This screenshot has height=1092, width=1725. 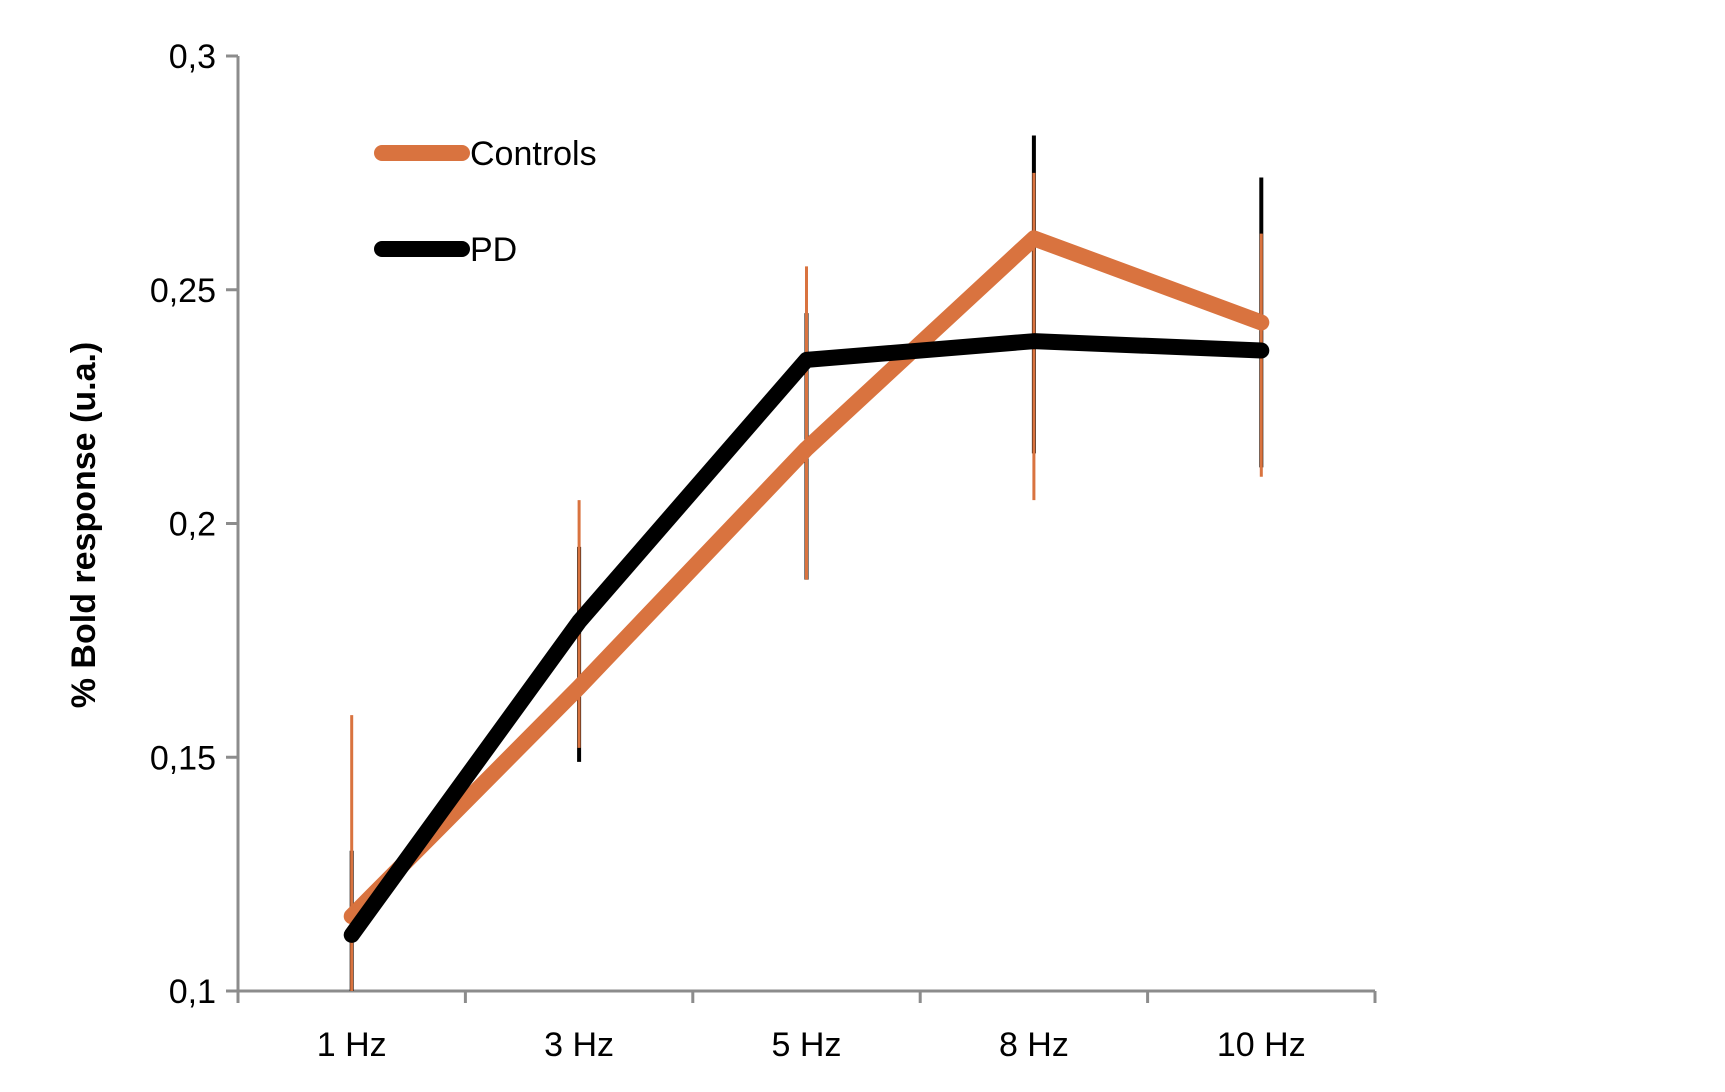 What do you see at coordinates (533, 154) in the screenshot?
I see `legend-label-controls: Controls` at bounding box center [533, 154].